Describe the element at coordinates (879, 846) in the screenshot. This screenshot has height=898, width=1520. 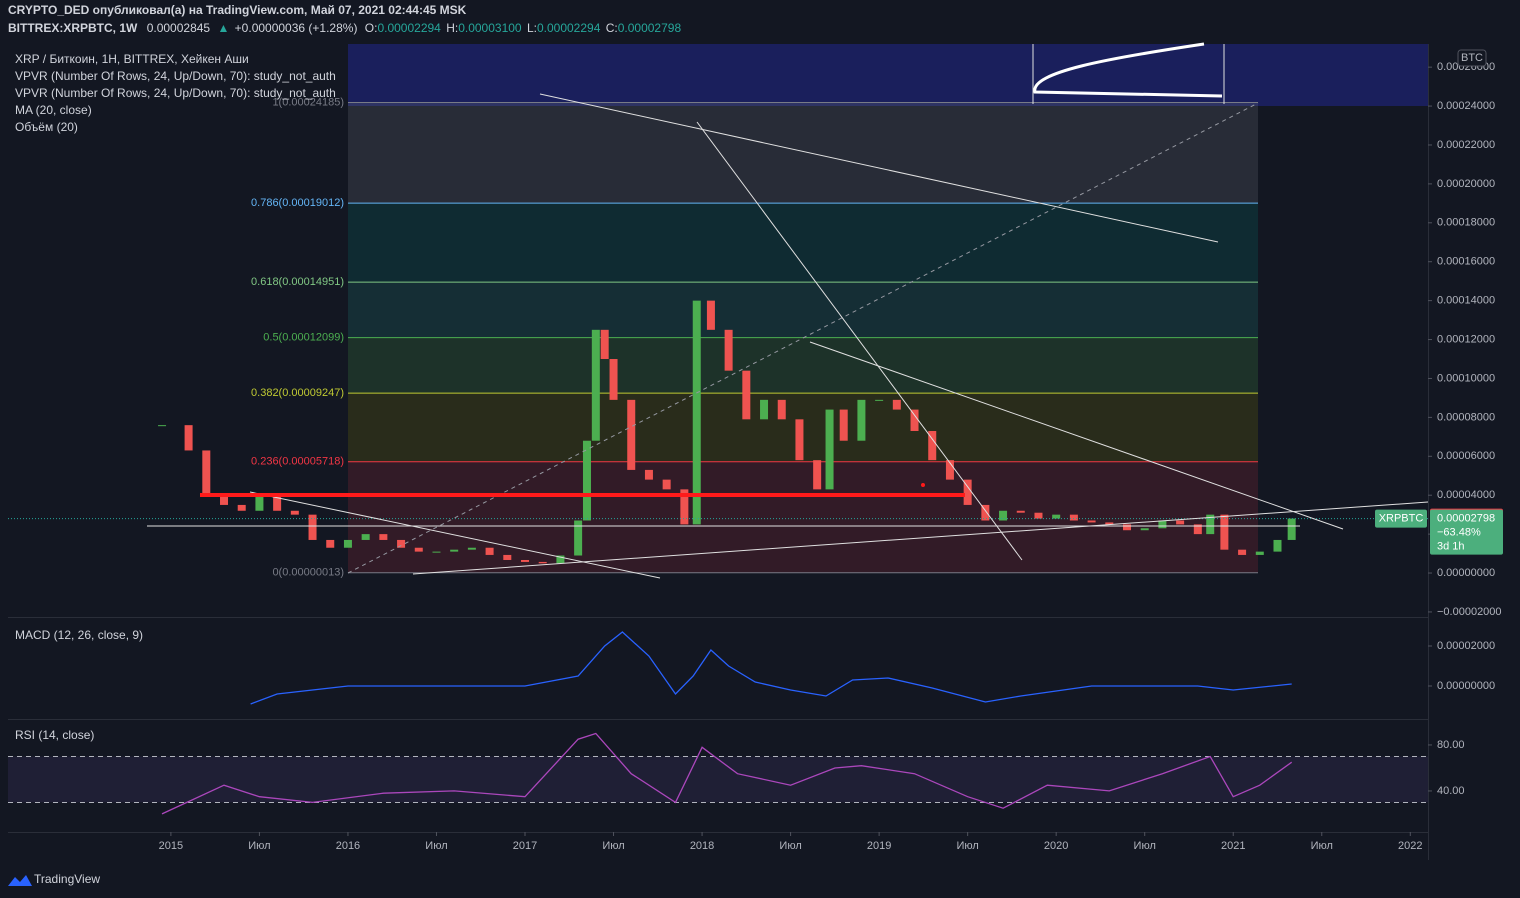
I see `x-tick-label: 2019` at that location.